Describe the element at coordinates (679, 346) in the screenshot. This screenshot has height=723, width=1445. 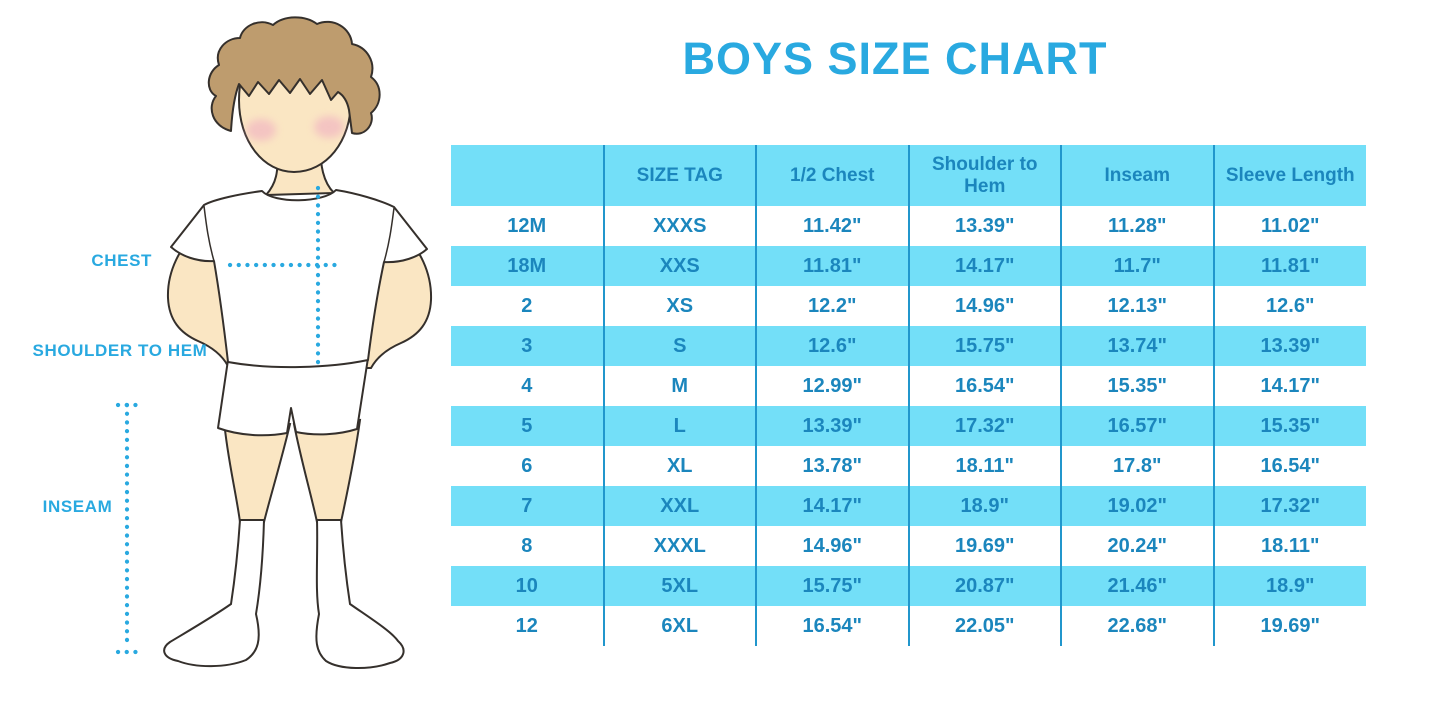
I see `cell-size-tag: S` at that location.